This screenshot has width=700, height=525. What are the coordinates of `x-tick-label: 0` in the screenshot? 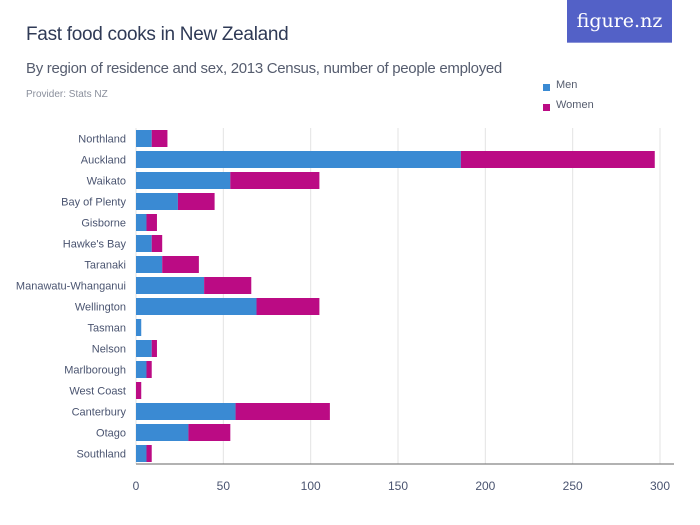 It's located at (136, 486).